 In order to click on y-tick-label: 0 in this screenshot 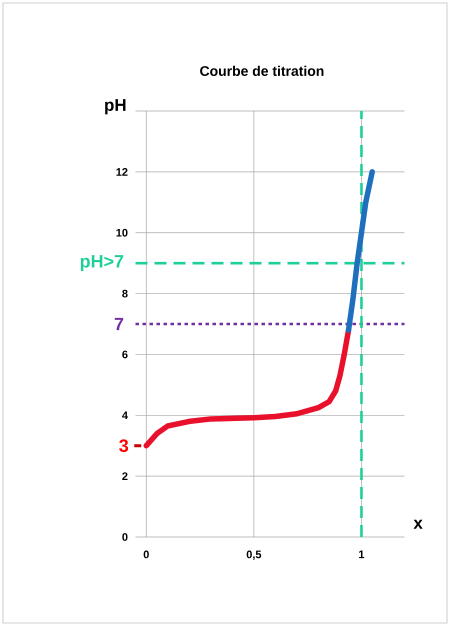, I will do `click(125, 537)`.